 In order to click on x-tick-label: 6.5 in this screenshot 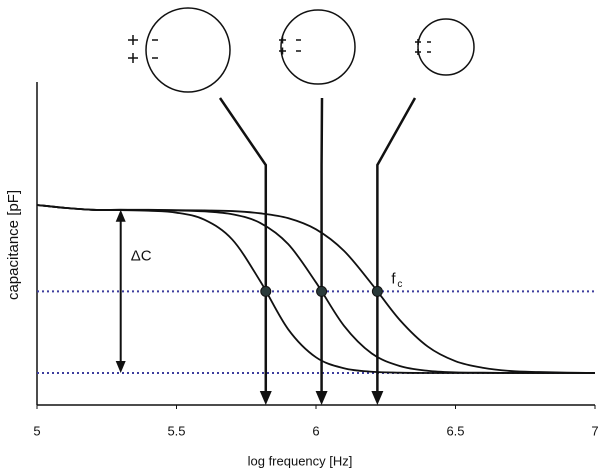, I will do `click(455, 430)`.